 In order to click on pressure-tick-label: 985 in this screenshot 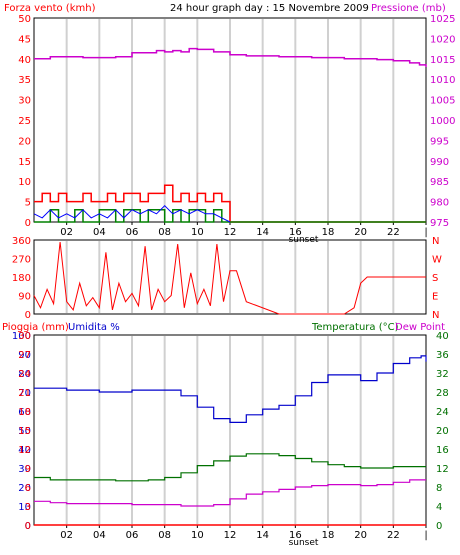, I will do `click(439, 182)`.